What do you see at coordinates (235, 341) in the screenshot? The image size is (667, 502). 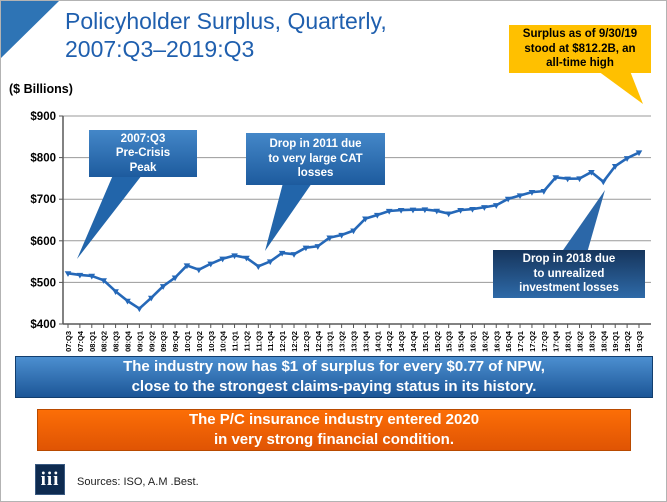 I see `x-tick-label: 11:Q1` at bounding box center [235, 341].